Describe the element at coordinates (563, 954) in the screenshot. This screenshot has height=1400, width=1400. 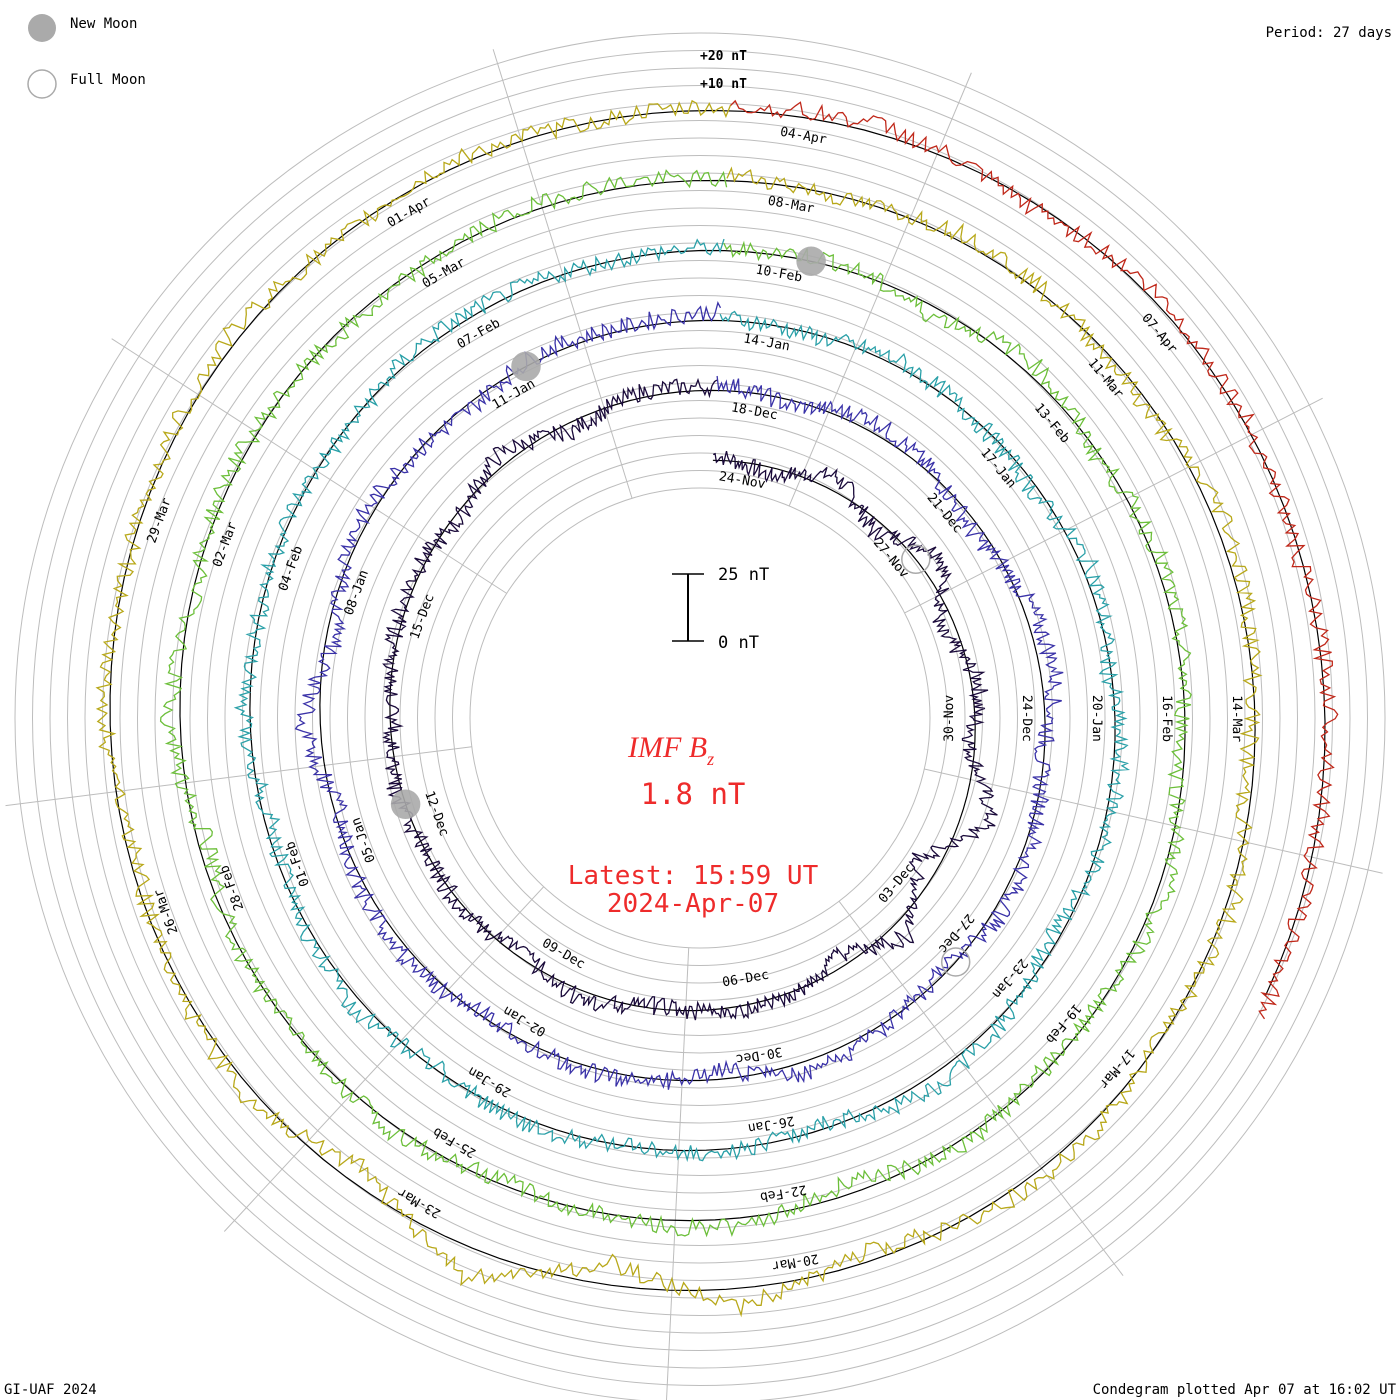
I see `date-label: 09-Dec` at that location.